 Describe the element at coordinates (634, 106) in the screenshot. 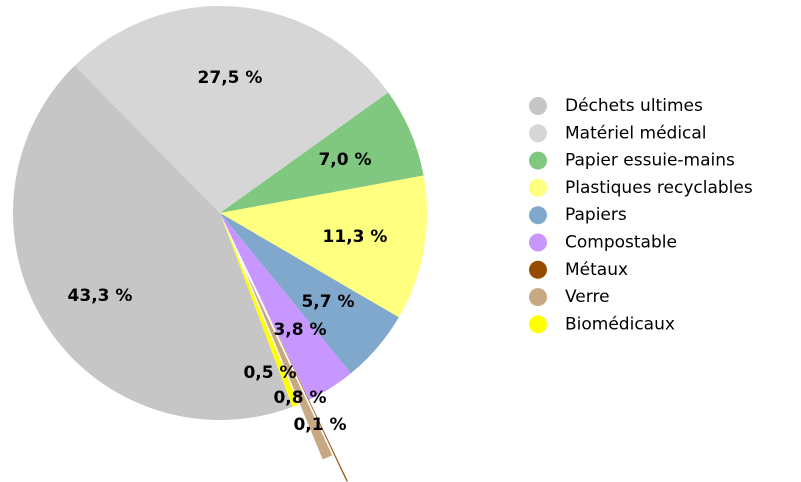

I see `legend-label: Déchets ultimes` at that location.